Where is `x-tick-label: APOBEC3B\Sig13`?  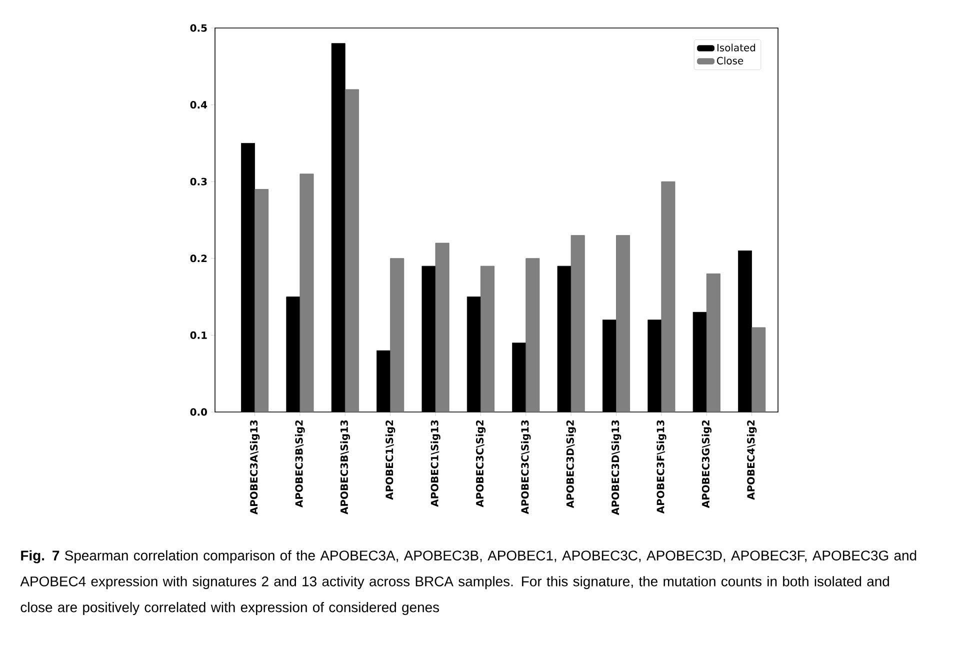
x-tick-label: APOBEC3B\Sig13 is located at coordinates (345, 467).